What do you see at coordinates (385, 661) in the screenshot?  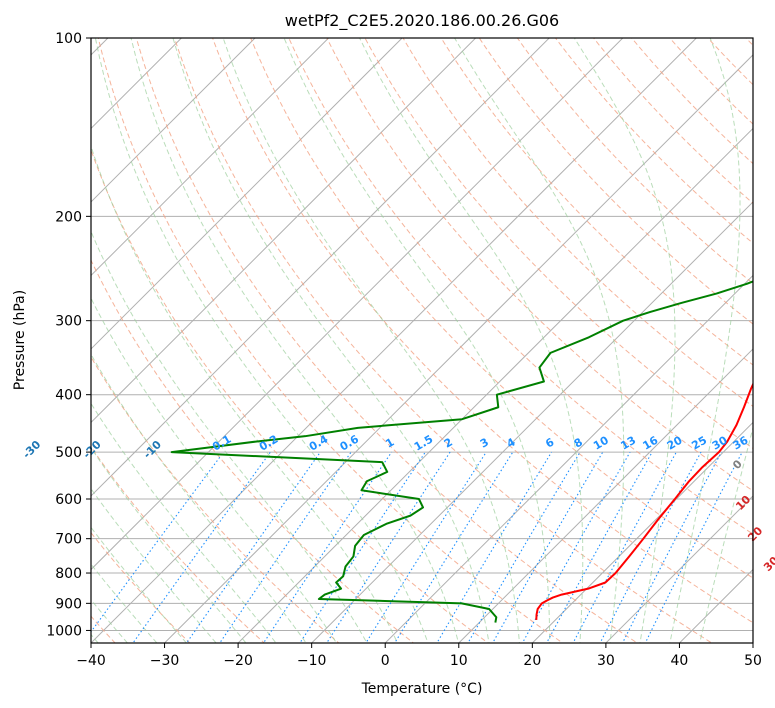 I see `x-tick-label: 0` at bounding box center [385, 661].